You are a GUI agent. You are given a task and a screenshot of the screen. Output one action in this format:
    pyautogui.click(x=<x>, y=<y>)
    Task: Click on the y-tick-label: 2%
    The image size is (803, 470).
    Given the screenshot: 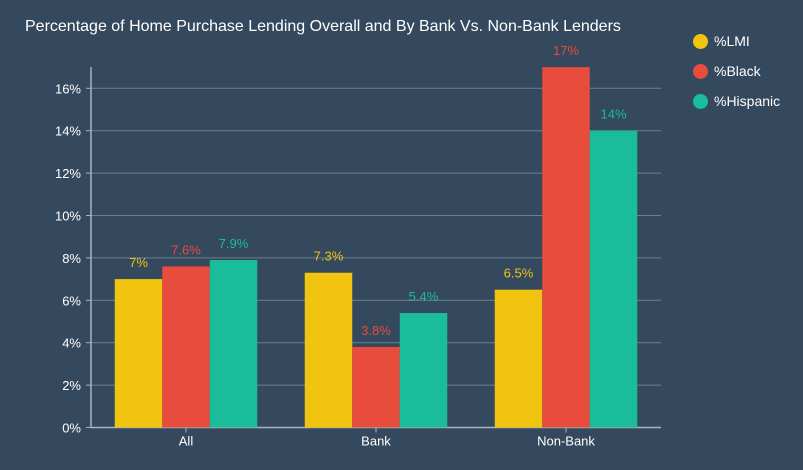 What is the action you would take?
    pyautogui.click(x=71, y=385)
    